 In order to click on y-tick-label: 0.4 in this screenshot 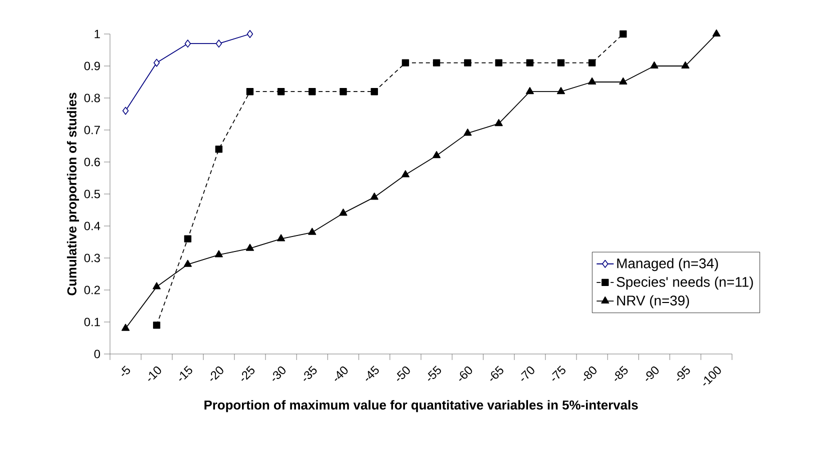, I will do `click(92, 226)`.